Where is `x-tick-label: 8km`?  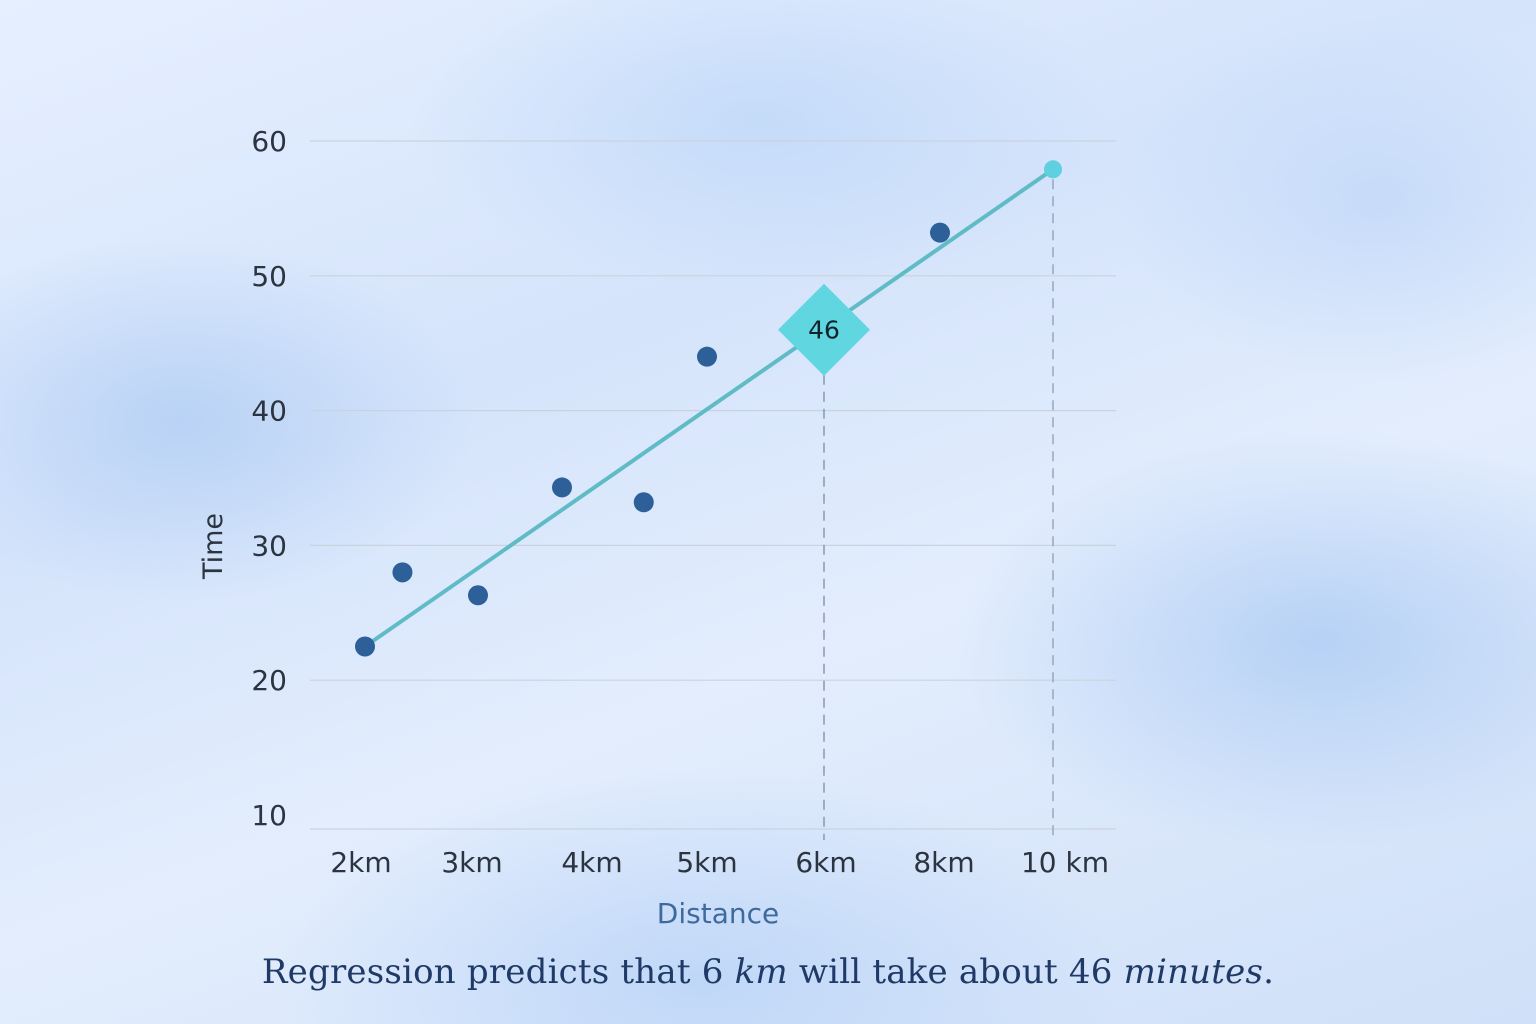
x-tick-label: 8km is located at coordinates (943, 862).